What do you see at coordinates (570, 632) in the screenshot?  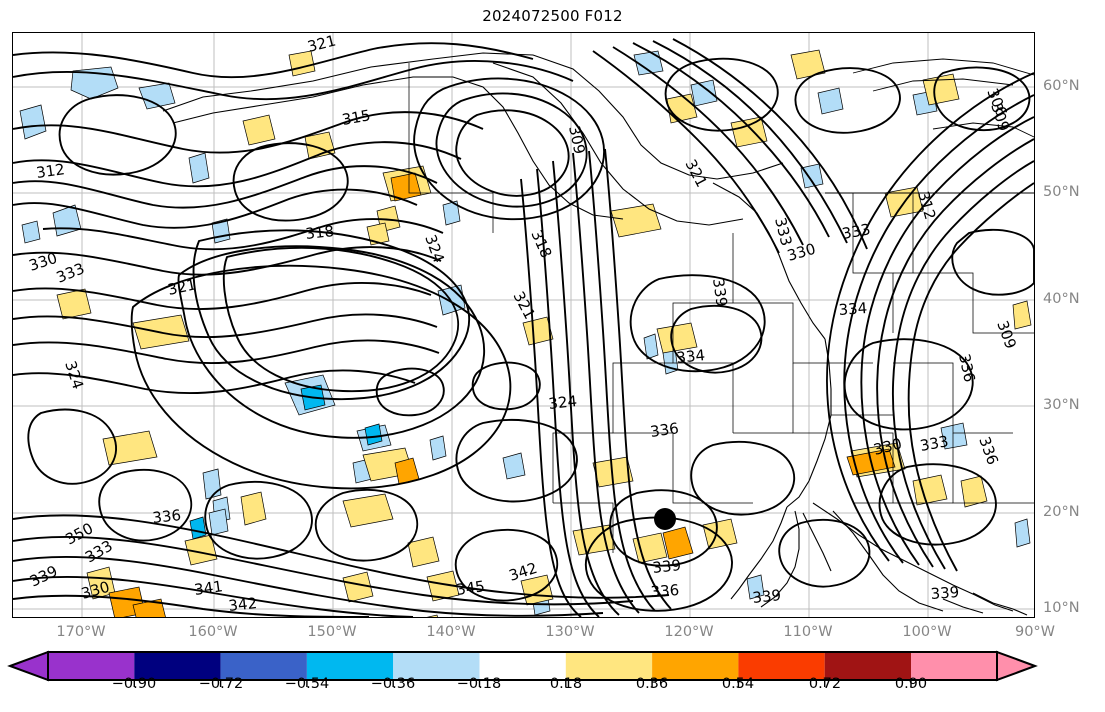 I see `lon-tick-130w: 130°W` at bounding box center [570, 632].